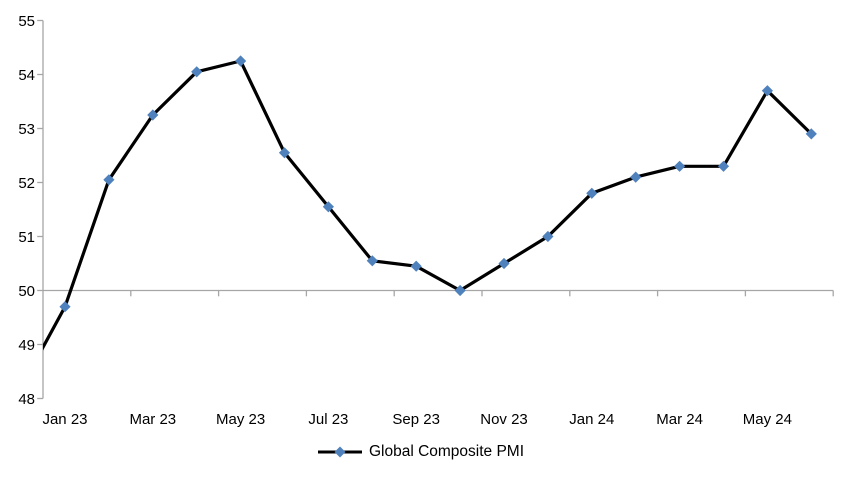  I want to click on x-axis-label: Jan 23, so click(64, 419).